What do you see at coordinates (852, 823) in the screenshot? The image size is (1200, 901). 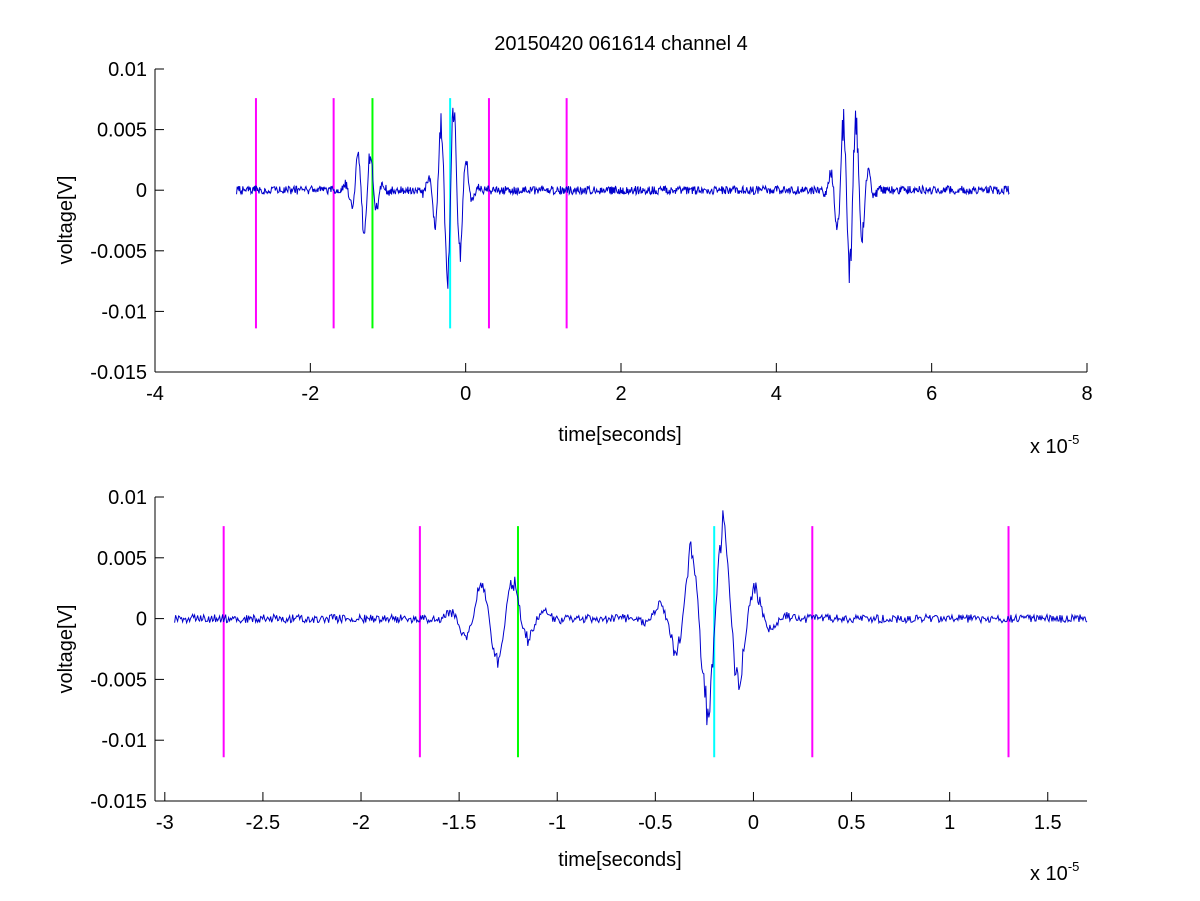 I see `bottom-x-tick-label: 0.5` at bounding box center [852, 823].